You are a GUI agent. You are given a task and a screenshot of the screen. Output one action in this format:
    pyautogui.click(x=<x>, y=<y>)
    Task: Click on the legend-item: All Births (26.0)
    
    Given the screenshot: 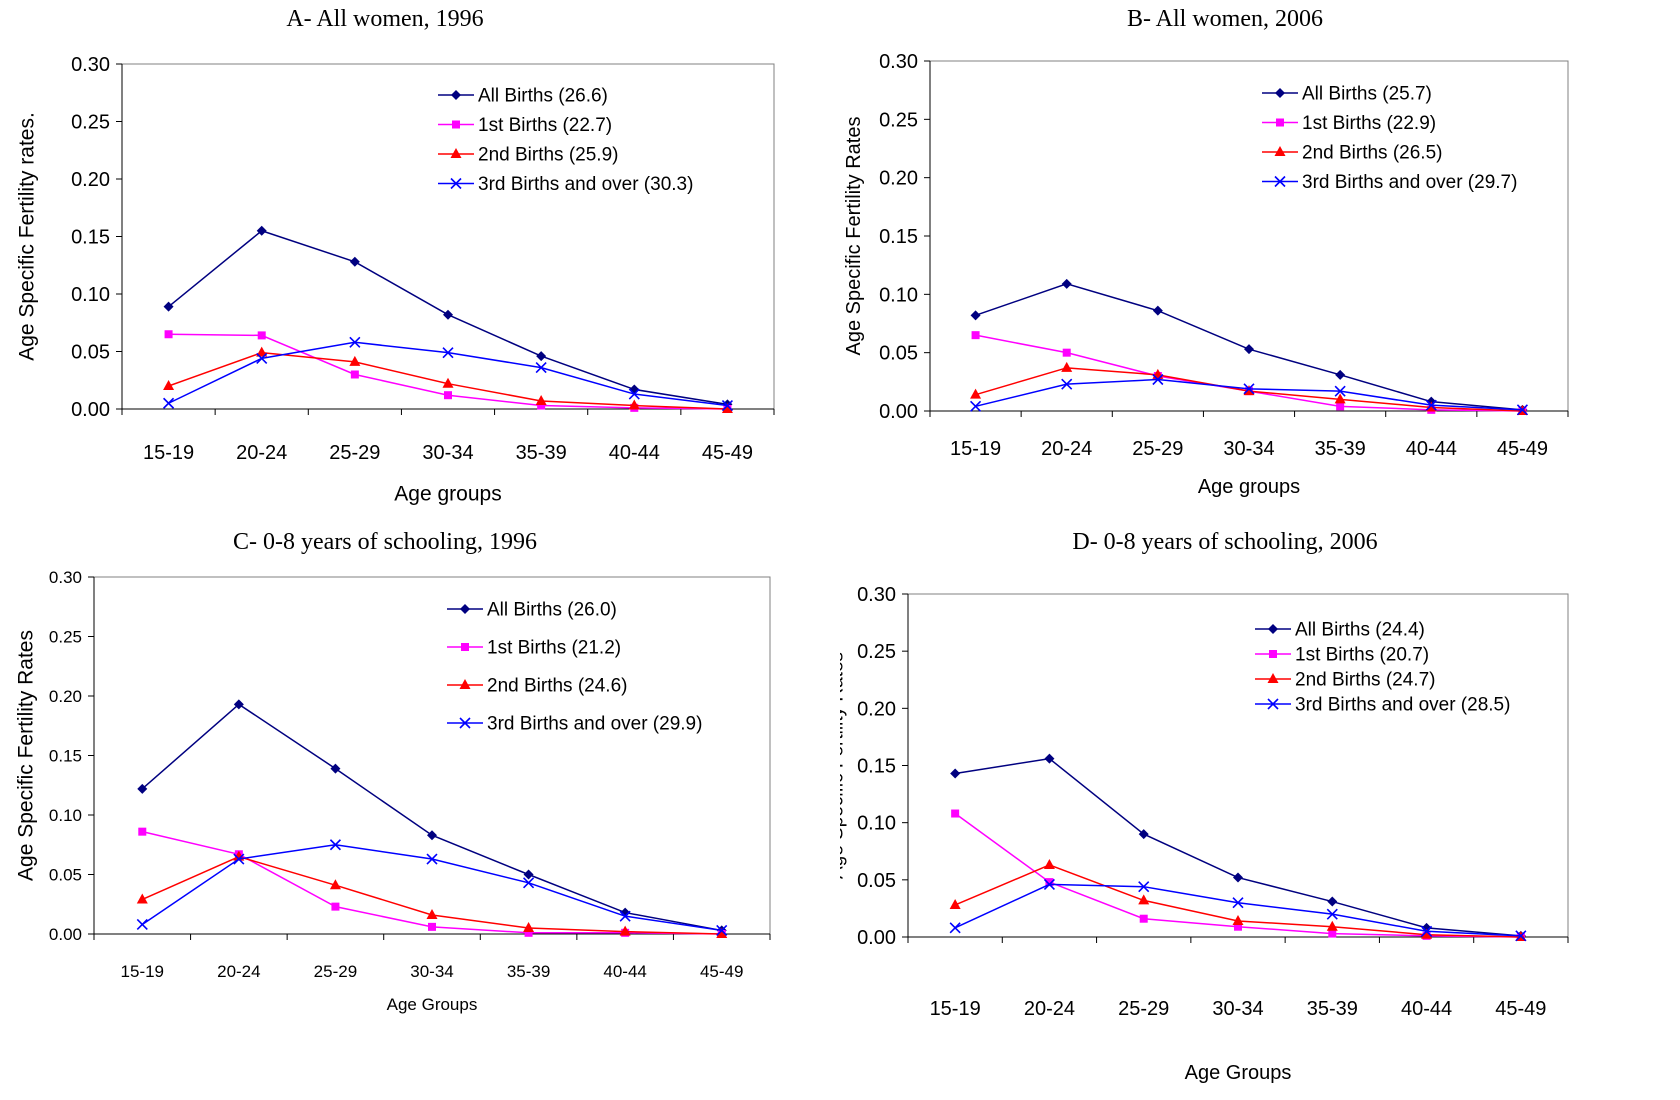 What is the action you would take?
    pyautogui.click(x=532, y=610)
    